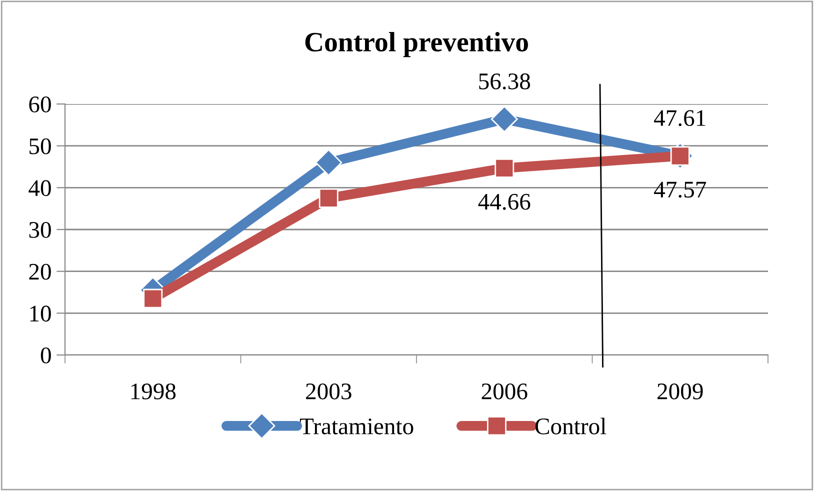 This screenshot has width=814, height=491. What do you see at coordinates (40, 272) in the screenshot?
I see `y-tick-label: 20` at bounding box center [40, 272].